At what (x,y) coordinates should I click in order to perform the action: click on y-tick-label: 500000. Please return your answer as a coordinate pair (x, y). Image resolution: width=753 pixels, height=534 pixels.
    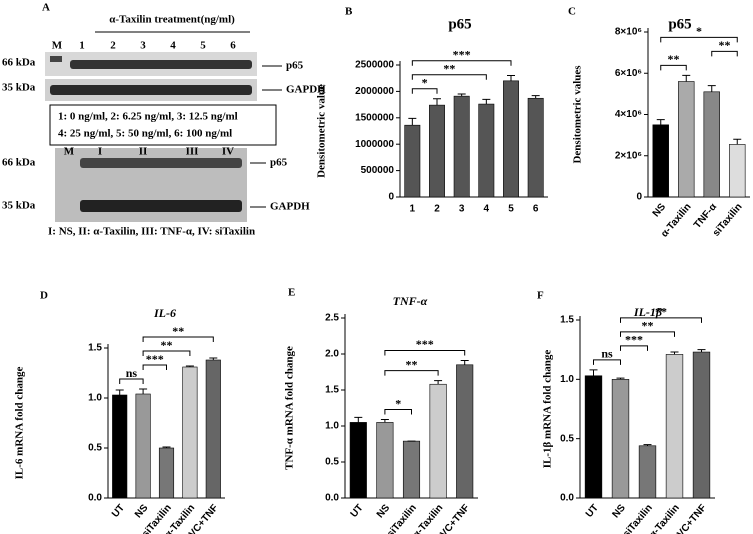
    Looking at the image, I should click on (378, 170).